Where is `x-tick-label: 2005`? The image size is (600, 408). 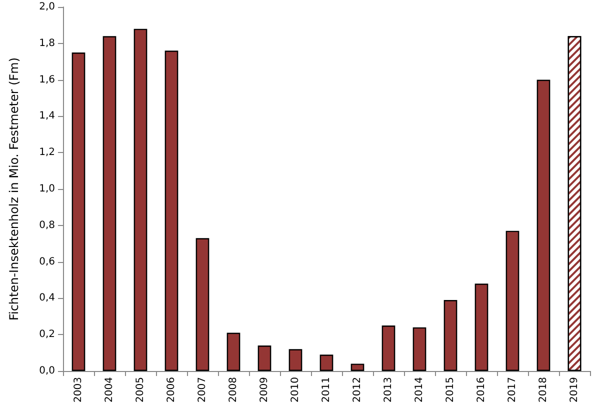
x-tick-label: 2005 is located at coordinates (140, 389).